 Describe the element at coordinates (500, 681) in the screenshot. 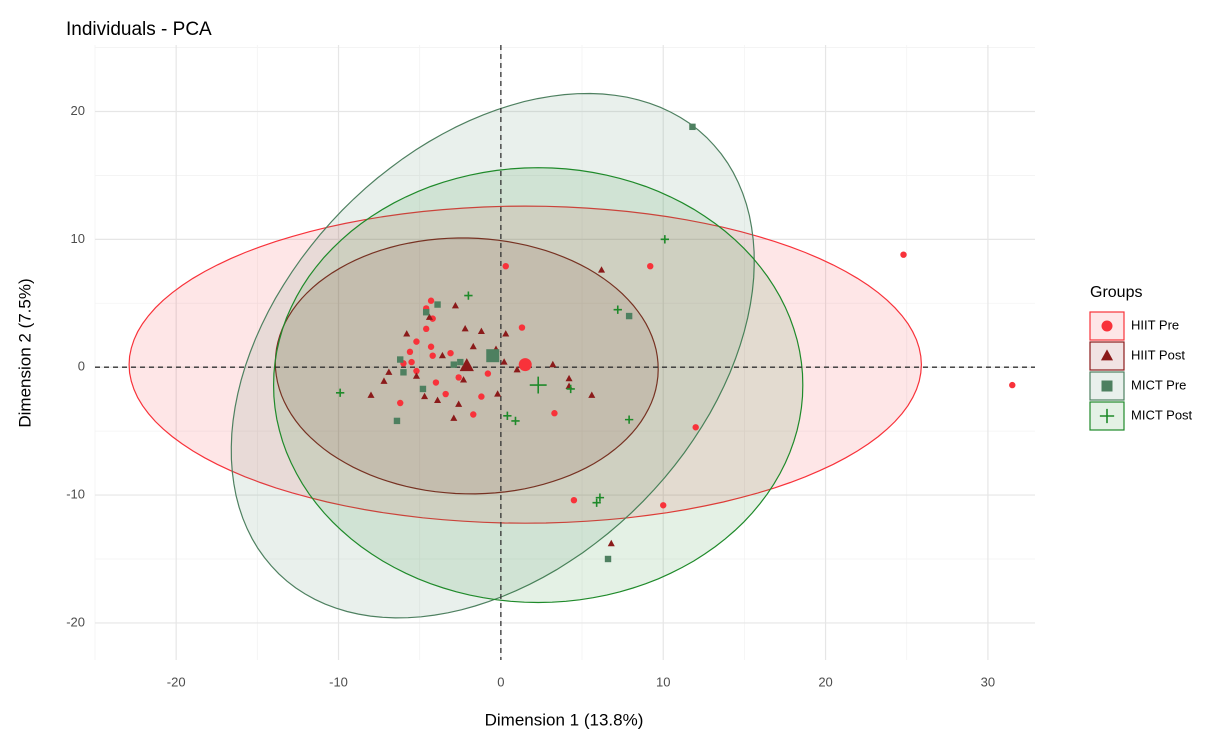

I see `x-tick-label: 0` at that location.